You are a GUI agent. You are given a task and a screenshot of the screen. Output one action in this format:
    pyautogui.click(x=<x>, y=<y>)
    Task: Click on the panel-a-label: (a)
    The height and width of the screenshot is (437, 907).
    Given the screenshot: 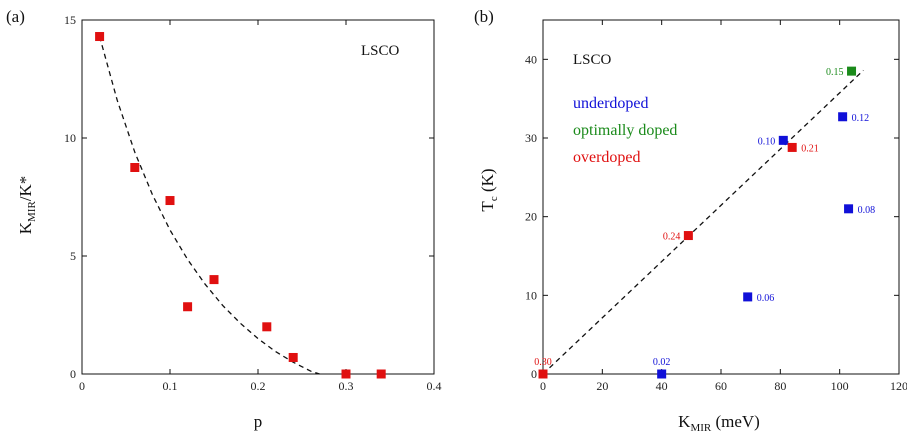 What is the action you would take?
    pyautogui.click(x=15, y=16)
    